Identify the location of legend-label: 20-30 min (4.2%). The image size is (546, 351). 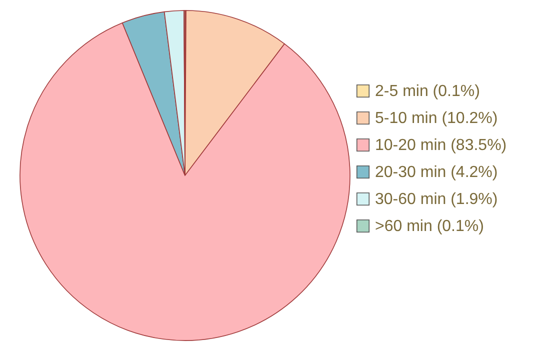
(436, 172).